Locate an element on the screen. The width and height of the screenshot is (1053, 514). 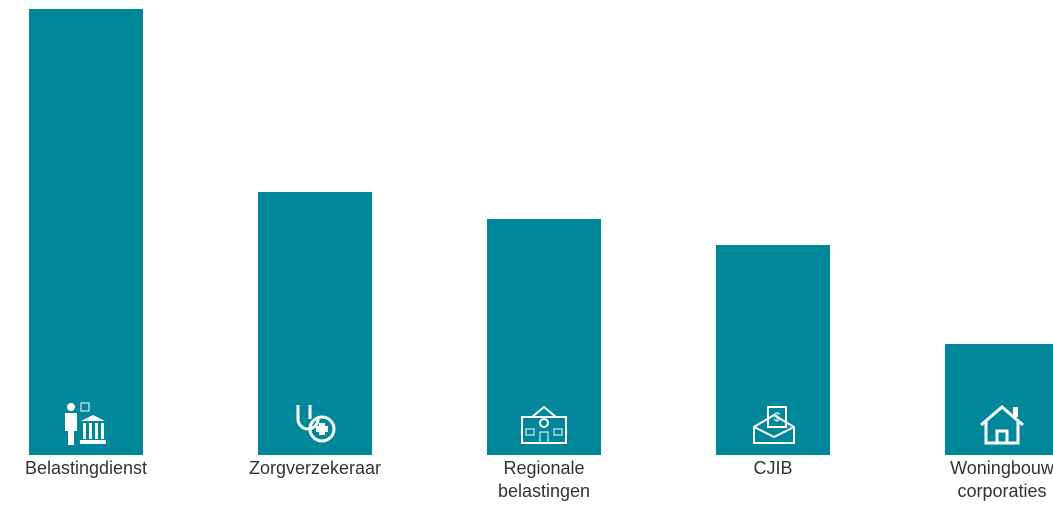
x-tick-label: Zorgverzekeraar is located at coordinates (315, 468).